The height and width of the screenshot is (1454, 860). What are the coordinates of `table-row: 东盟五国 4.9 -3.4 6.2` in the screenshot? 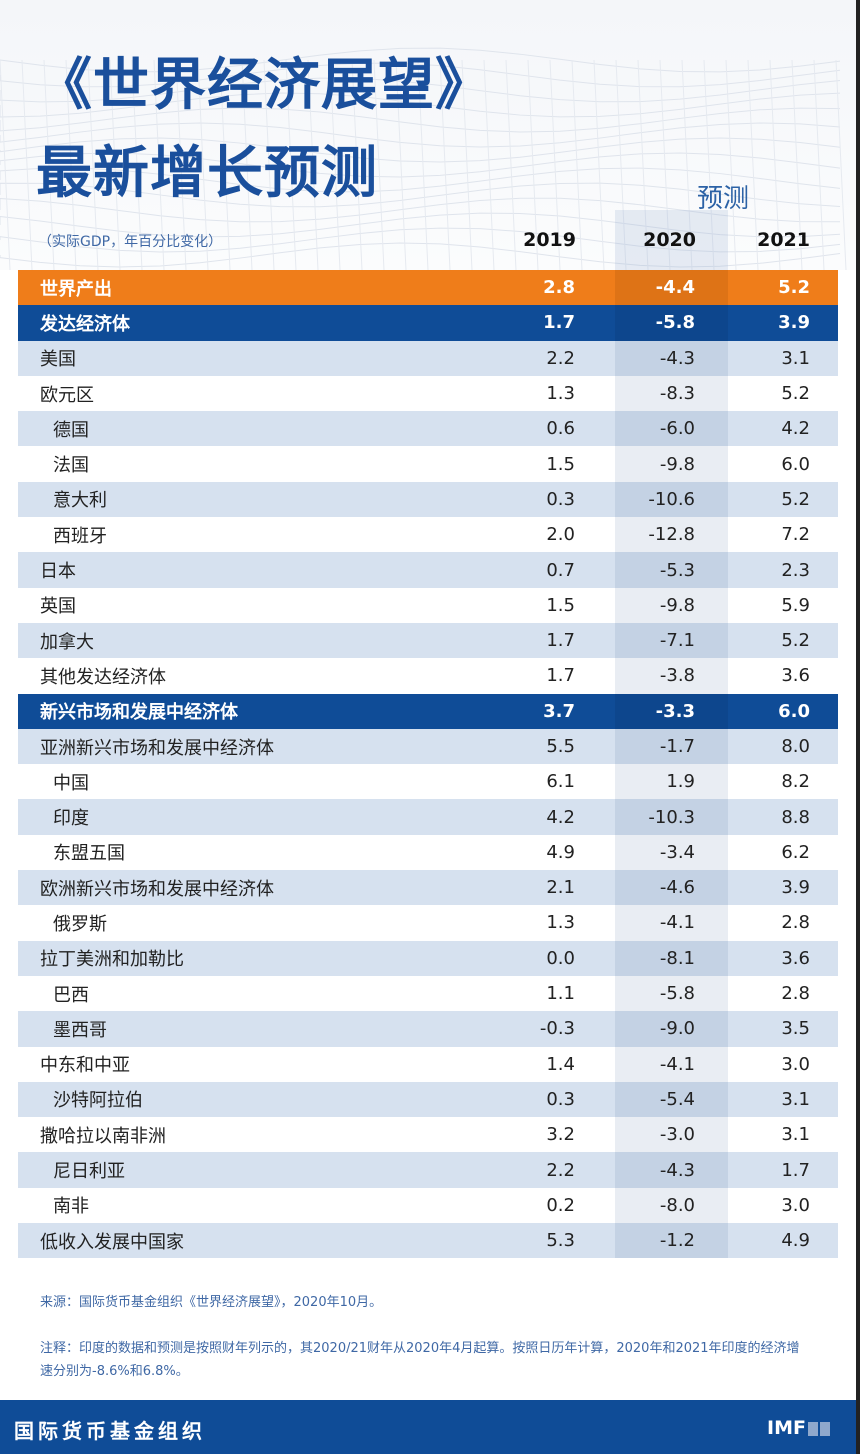 It's located at (428, 852).